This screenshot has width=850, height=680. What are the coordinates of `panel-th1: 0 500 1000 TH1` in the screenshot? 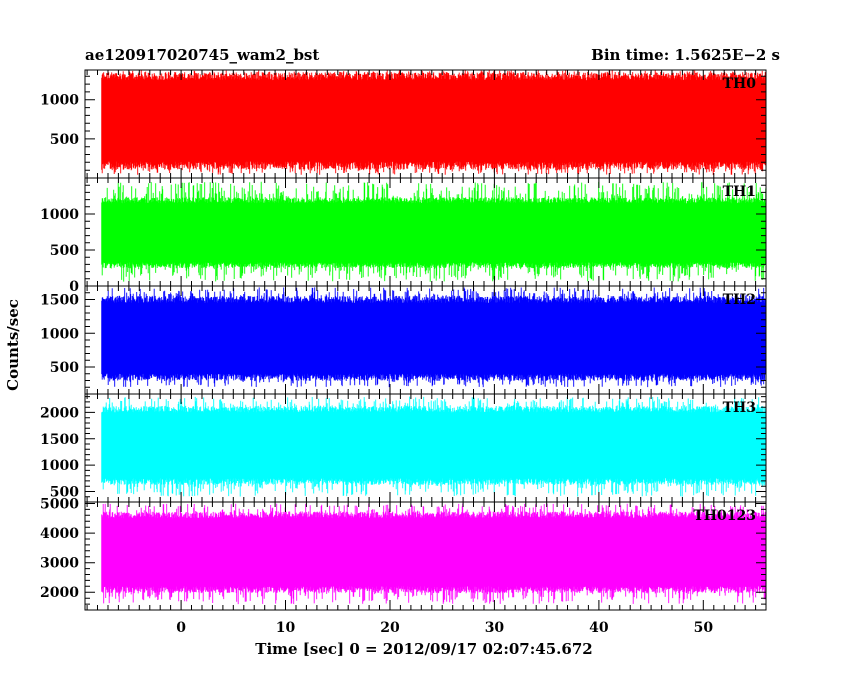 It's located at (403, 236).